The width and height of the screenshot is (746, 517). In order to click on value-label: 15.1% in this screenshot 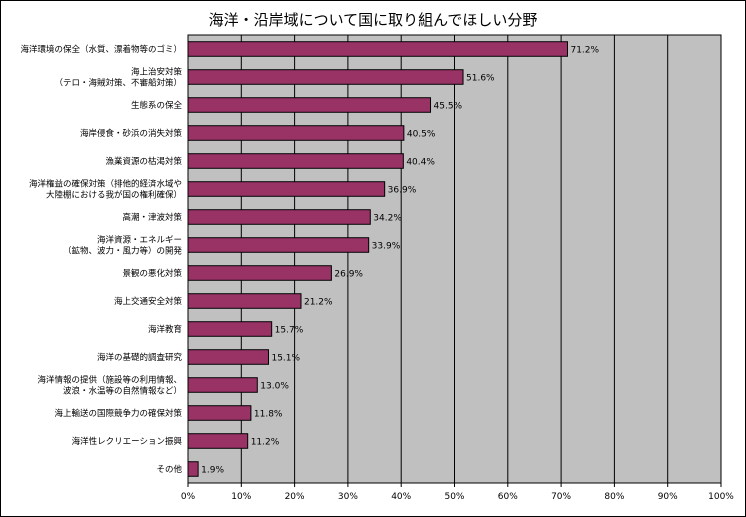, I will do `click(285, 359)`.